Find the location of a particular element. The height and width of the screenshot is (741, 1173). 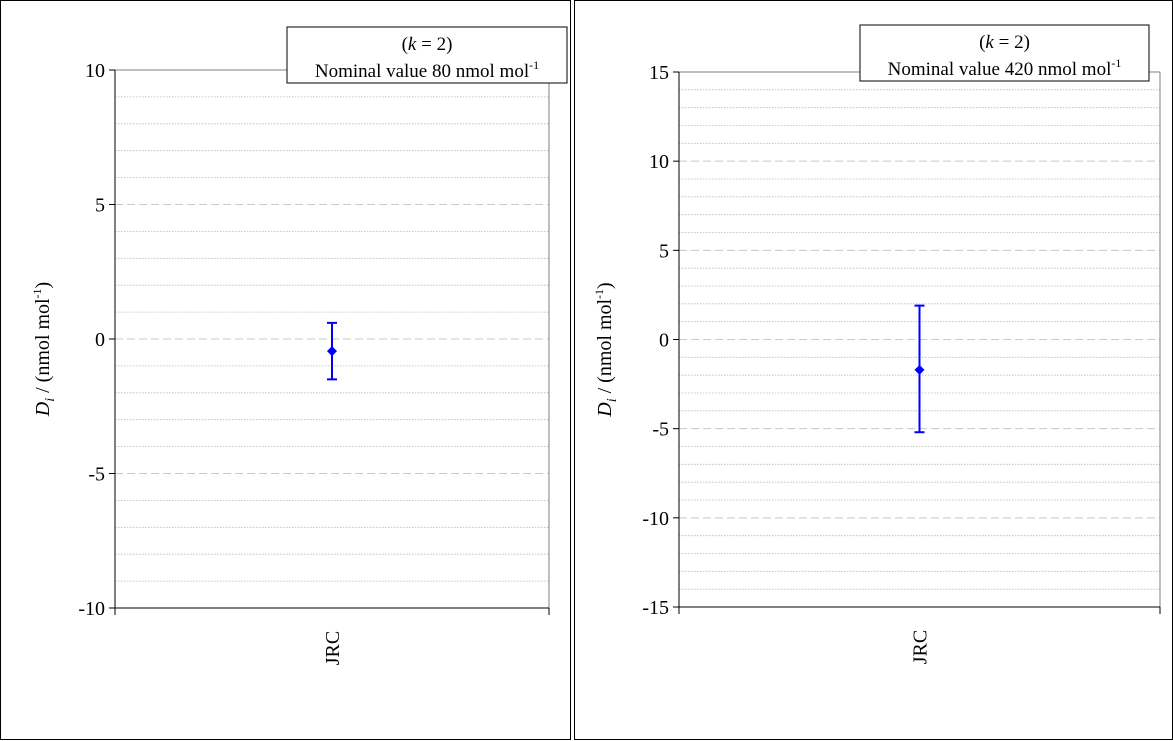

annotation-line2: Nominal value 420 nmol mol-1 is located at coordinates (1005, 68).